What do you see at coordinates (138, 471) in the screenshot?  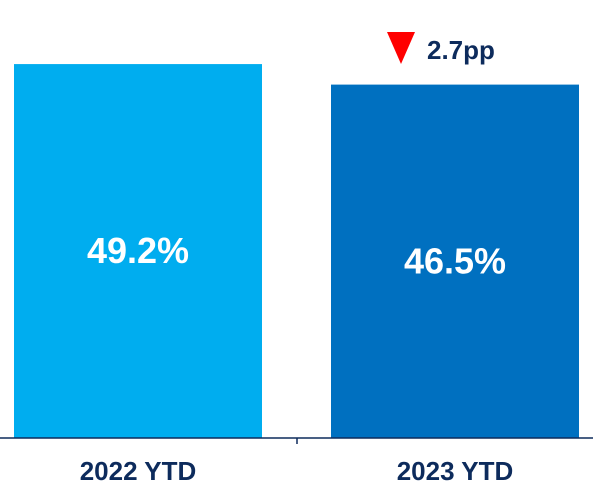 I see `category-label: 2022 YTD` at bounding box center [138, 471].